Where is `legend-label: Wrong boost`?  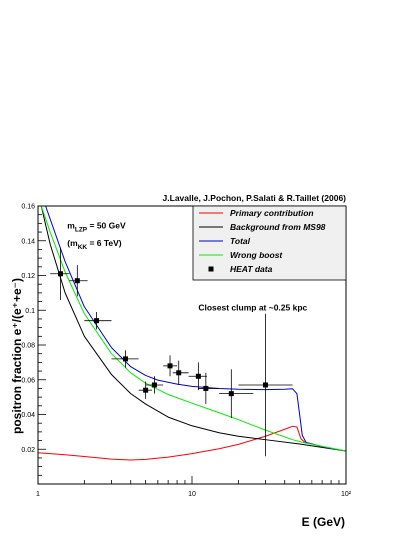 legend-label: Wrong boost is located at coordinates (256, 255).